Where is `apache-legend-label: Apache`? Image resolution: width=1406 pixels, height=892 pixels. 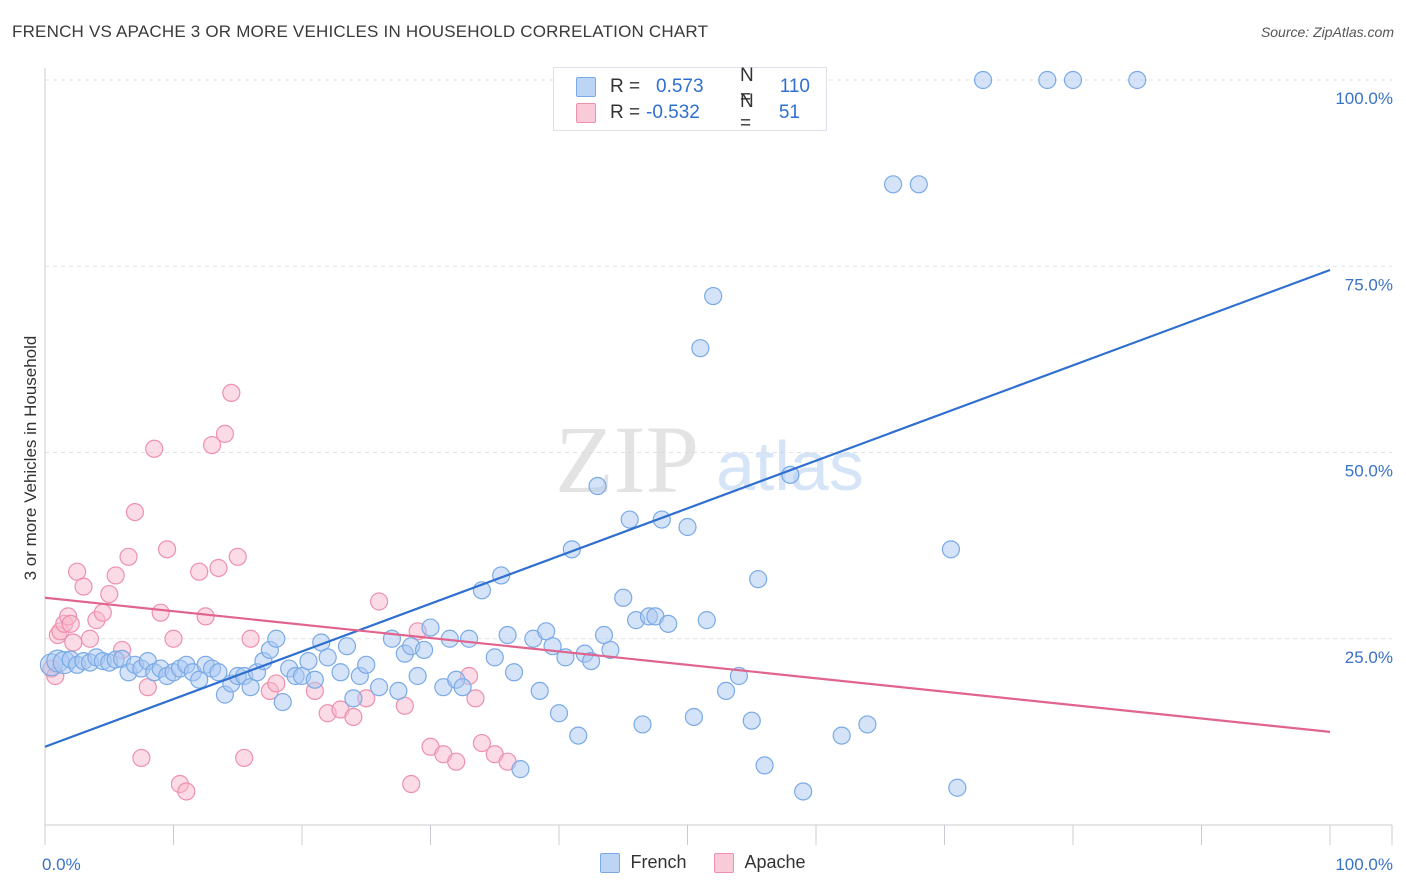
apache-legend-label: Apache is located at coordinates (775, 862).